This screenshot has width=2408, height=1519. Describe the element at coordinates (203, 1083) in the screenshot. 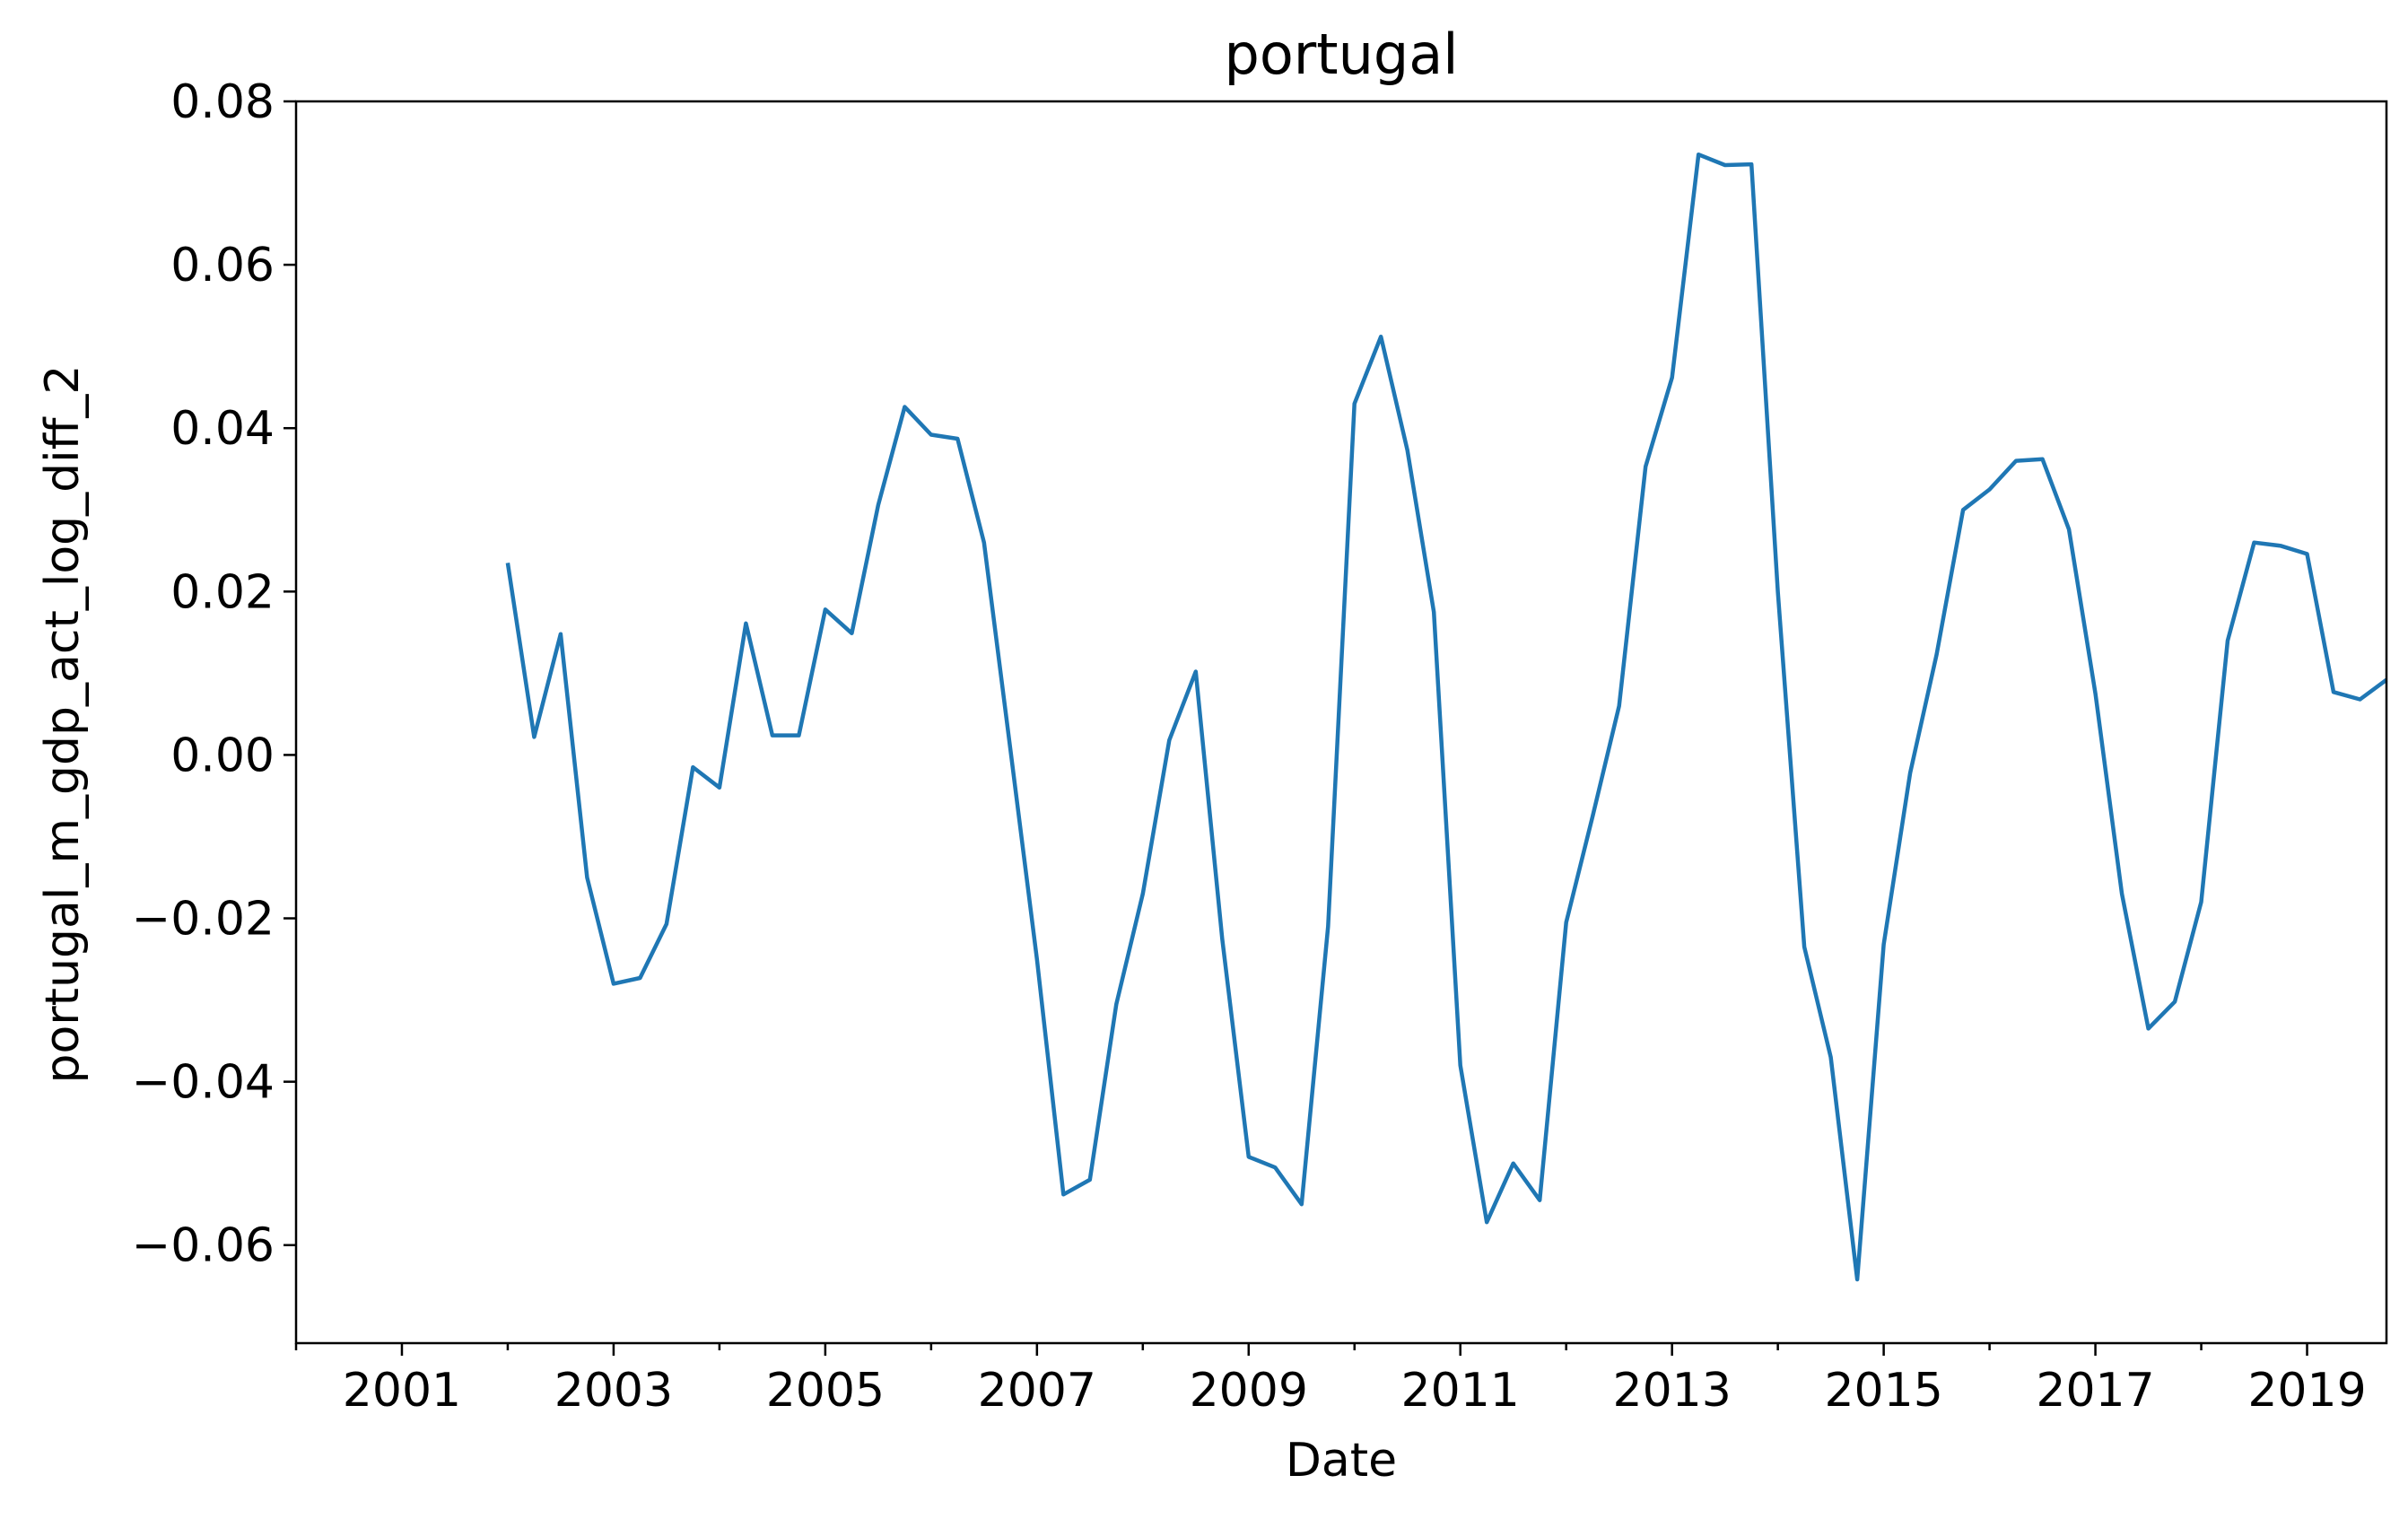

I see `y-tick-label: −0.04` at that location.